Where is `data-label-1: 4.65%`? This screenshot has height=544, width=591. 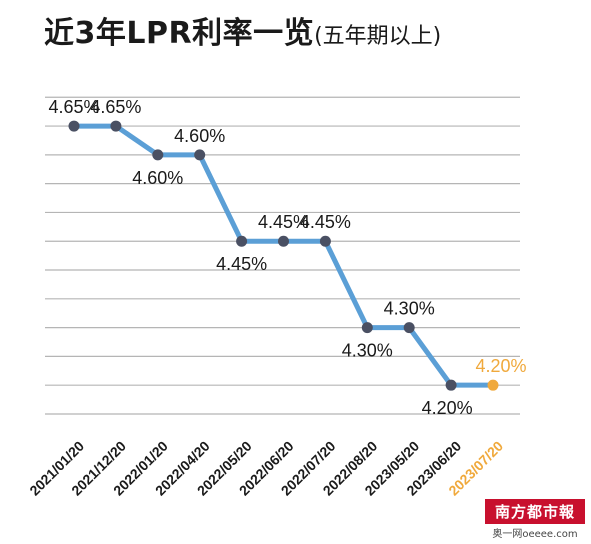 data-label-1: 4.65% is located at coordinates (115, 107).